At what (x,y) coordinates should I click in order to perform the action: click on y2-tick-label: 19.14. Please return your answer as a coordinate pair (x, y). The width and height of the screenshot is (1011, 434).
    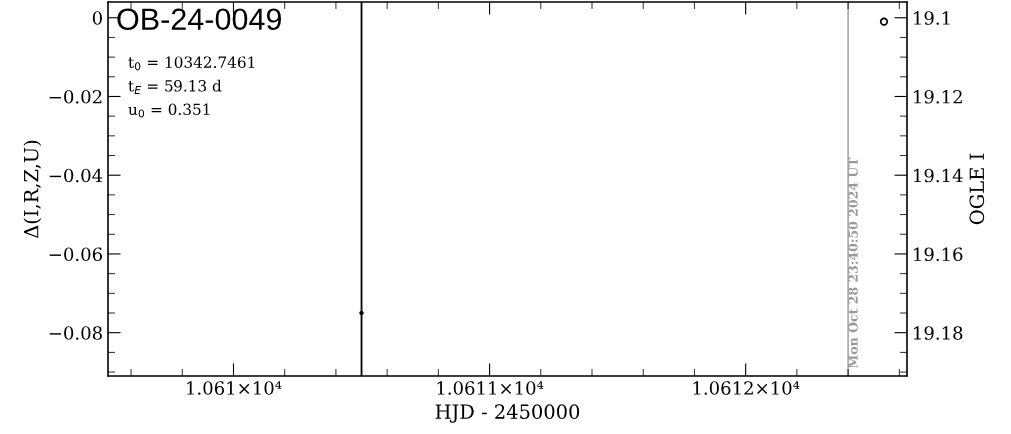
    Looking at the image, I should click on (938, 175).